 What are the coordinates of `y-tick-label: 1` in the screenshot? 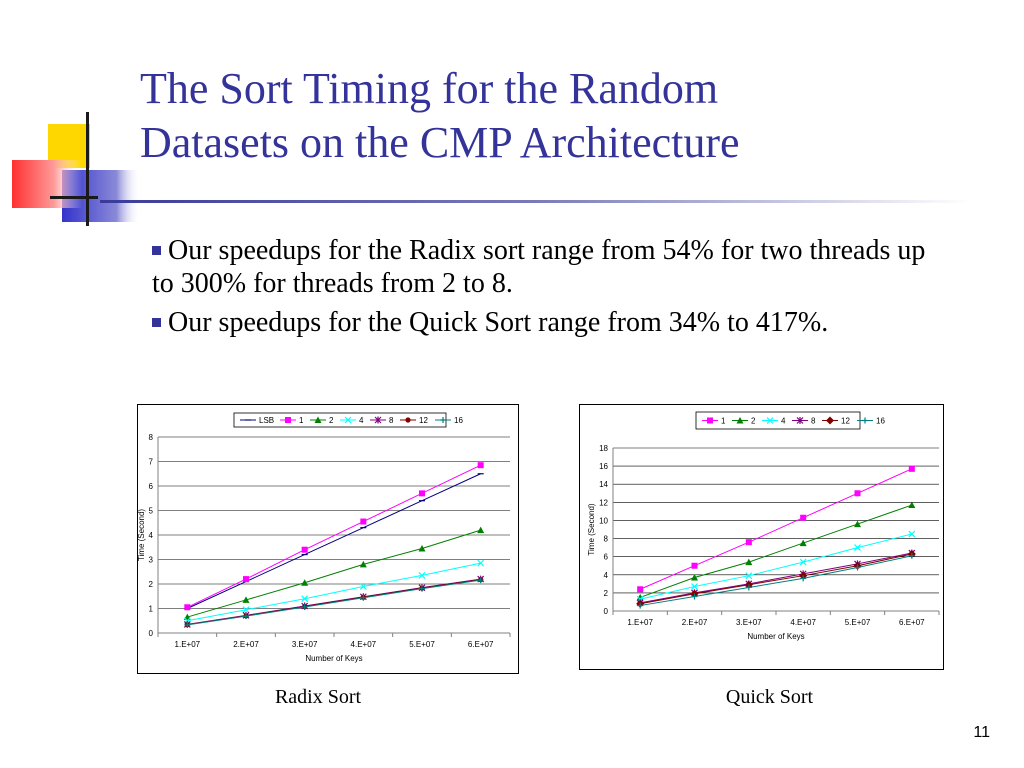 It's located at (151, 609).